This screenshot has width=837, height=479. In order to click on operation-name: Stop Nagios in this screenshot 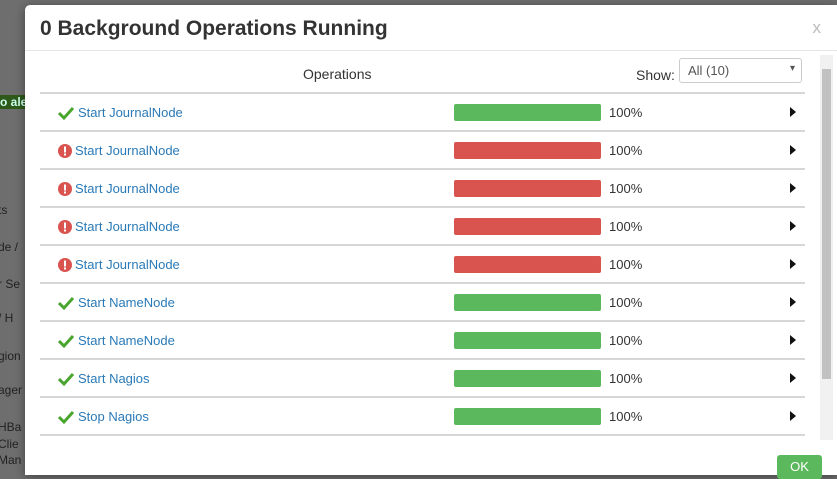, I will do `click(113, 416)`.